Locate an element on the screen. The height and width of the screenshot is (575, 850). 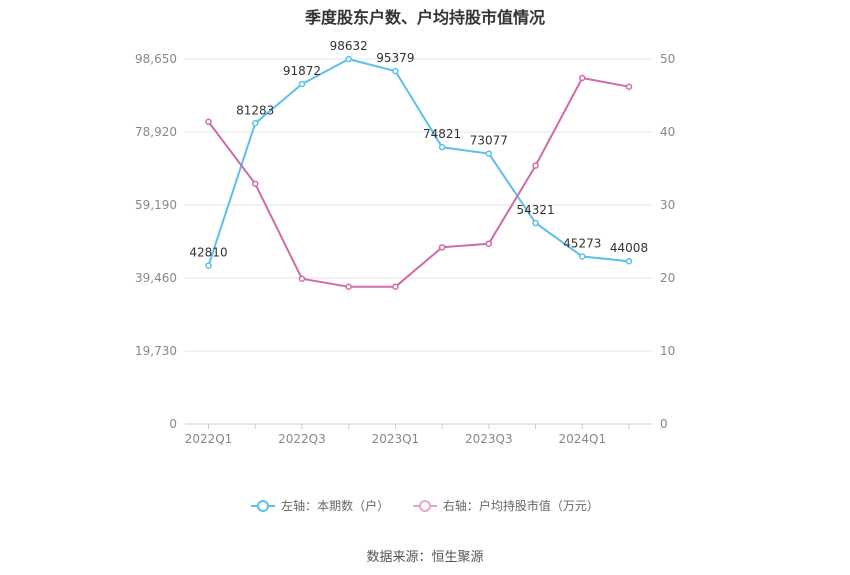
data-label: 74821 is located at coordinates (442, 134).